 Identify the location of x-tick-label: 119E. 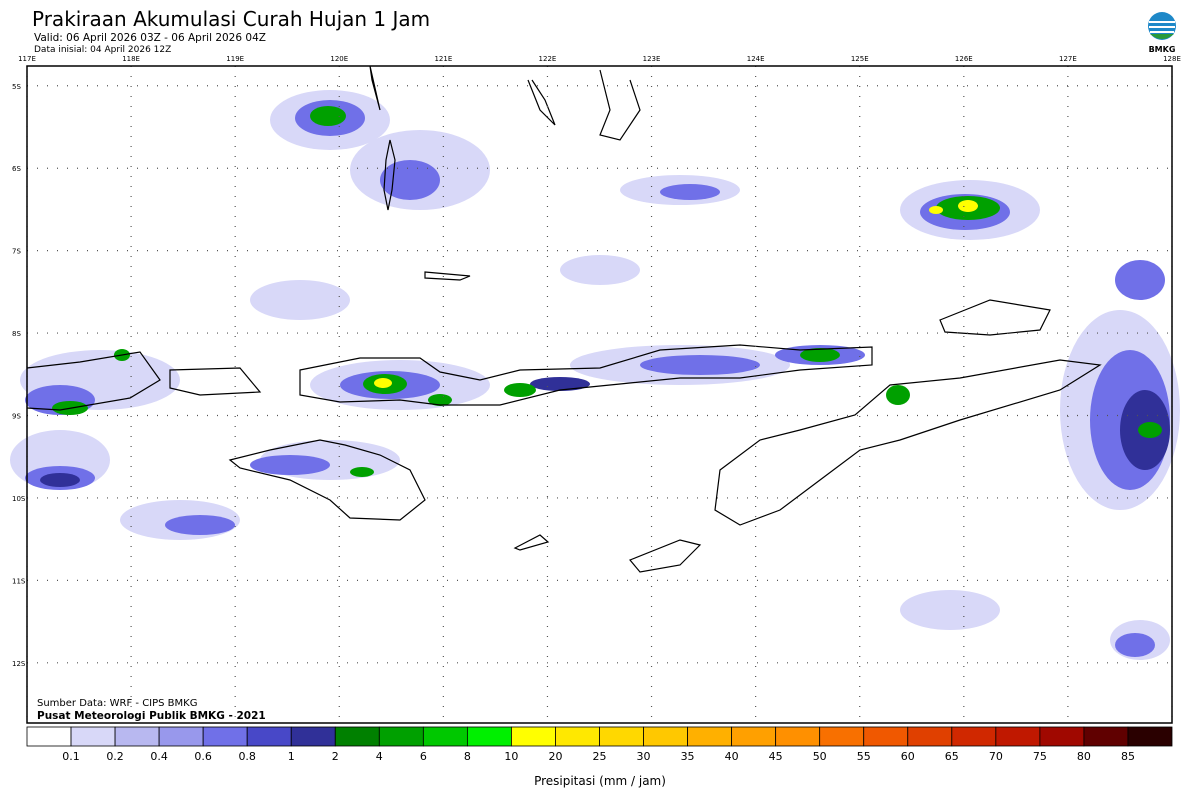
(235, 59).